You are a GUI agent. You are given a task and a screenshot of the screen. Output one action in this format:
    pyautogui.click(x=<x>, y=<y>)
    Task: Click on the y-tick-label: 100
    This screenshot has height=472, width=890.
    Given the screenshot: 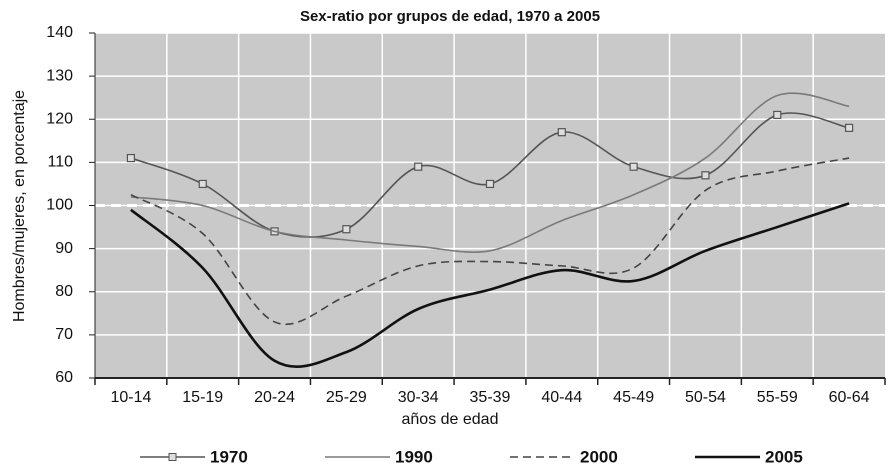 What is the action you would take?
    pyautogui.click(x=59, y=205)
    